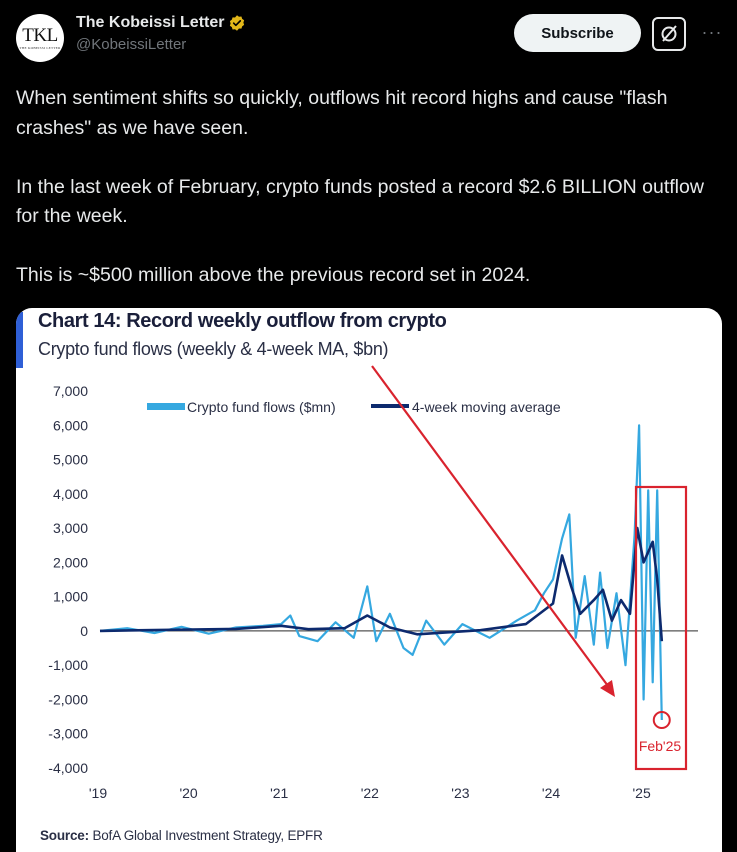  I want to click on subscribe-button: Subscribe, so click(577, 33).